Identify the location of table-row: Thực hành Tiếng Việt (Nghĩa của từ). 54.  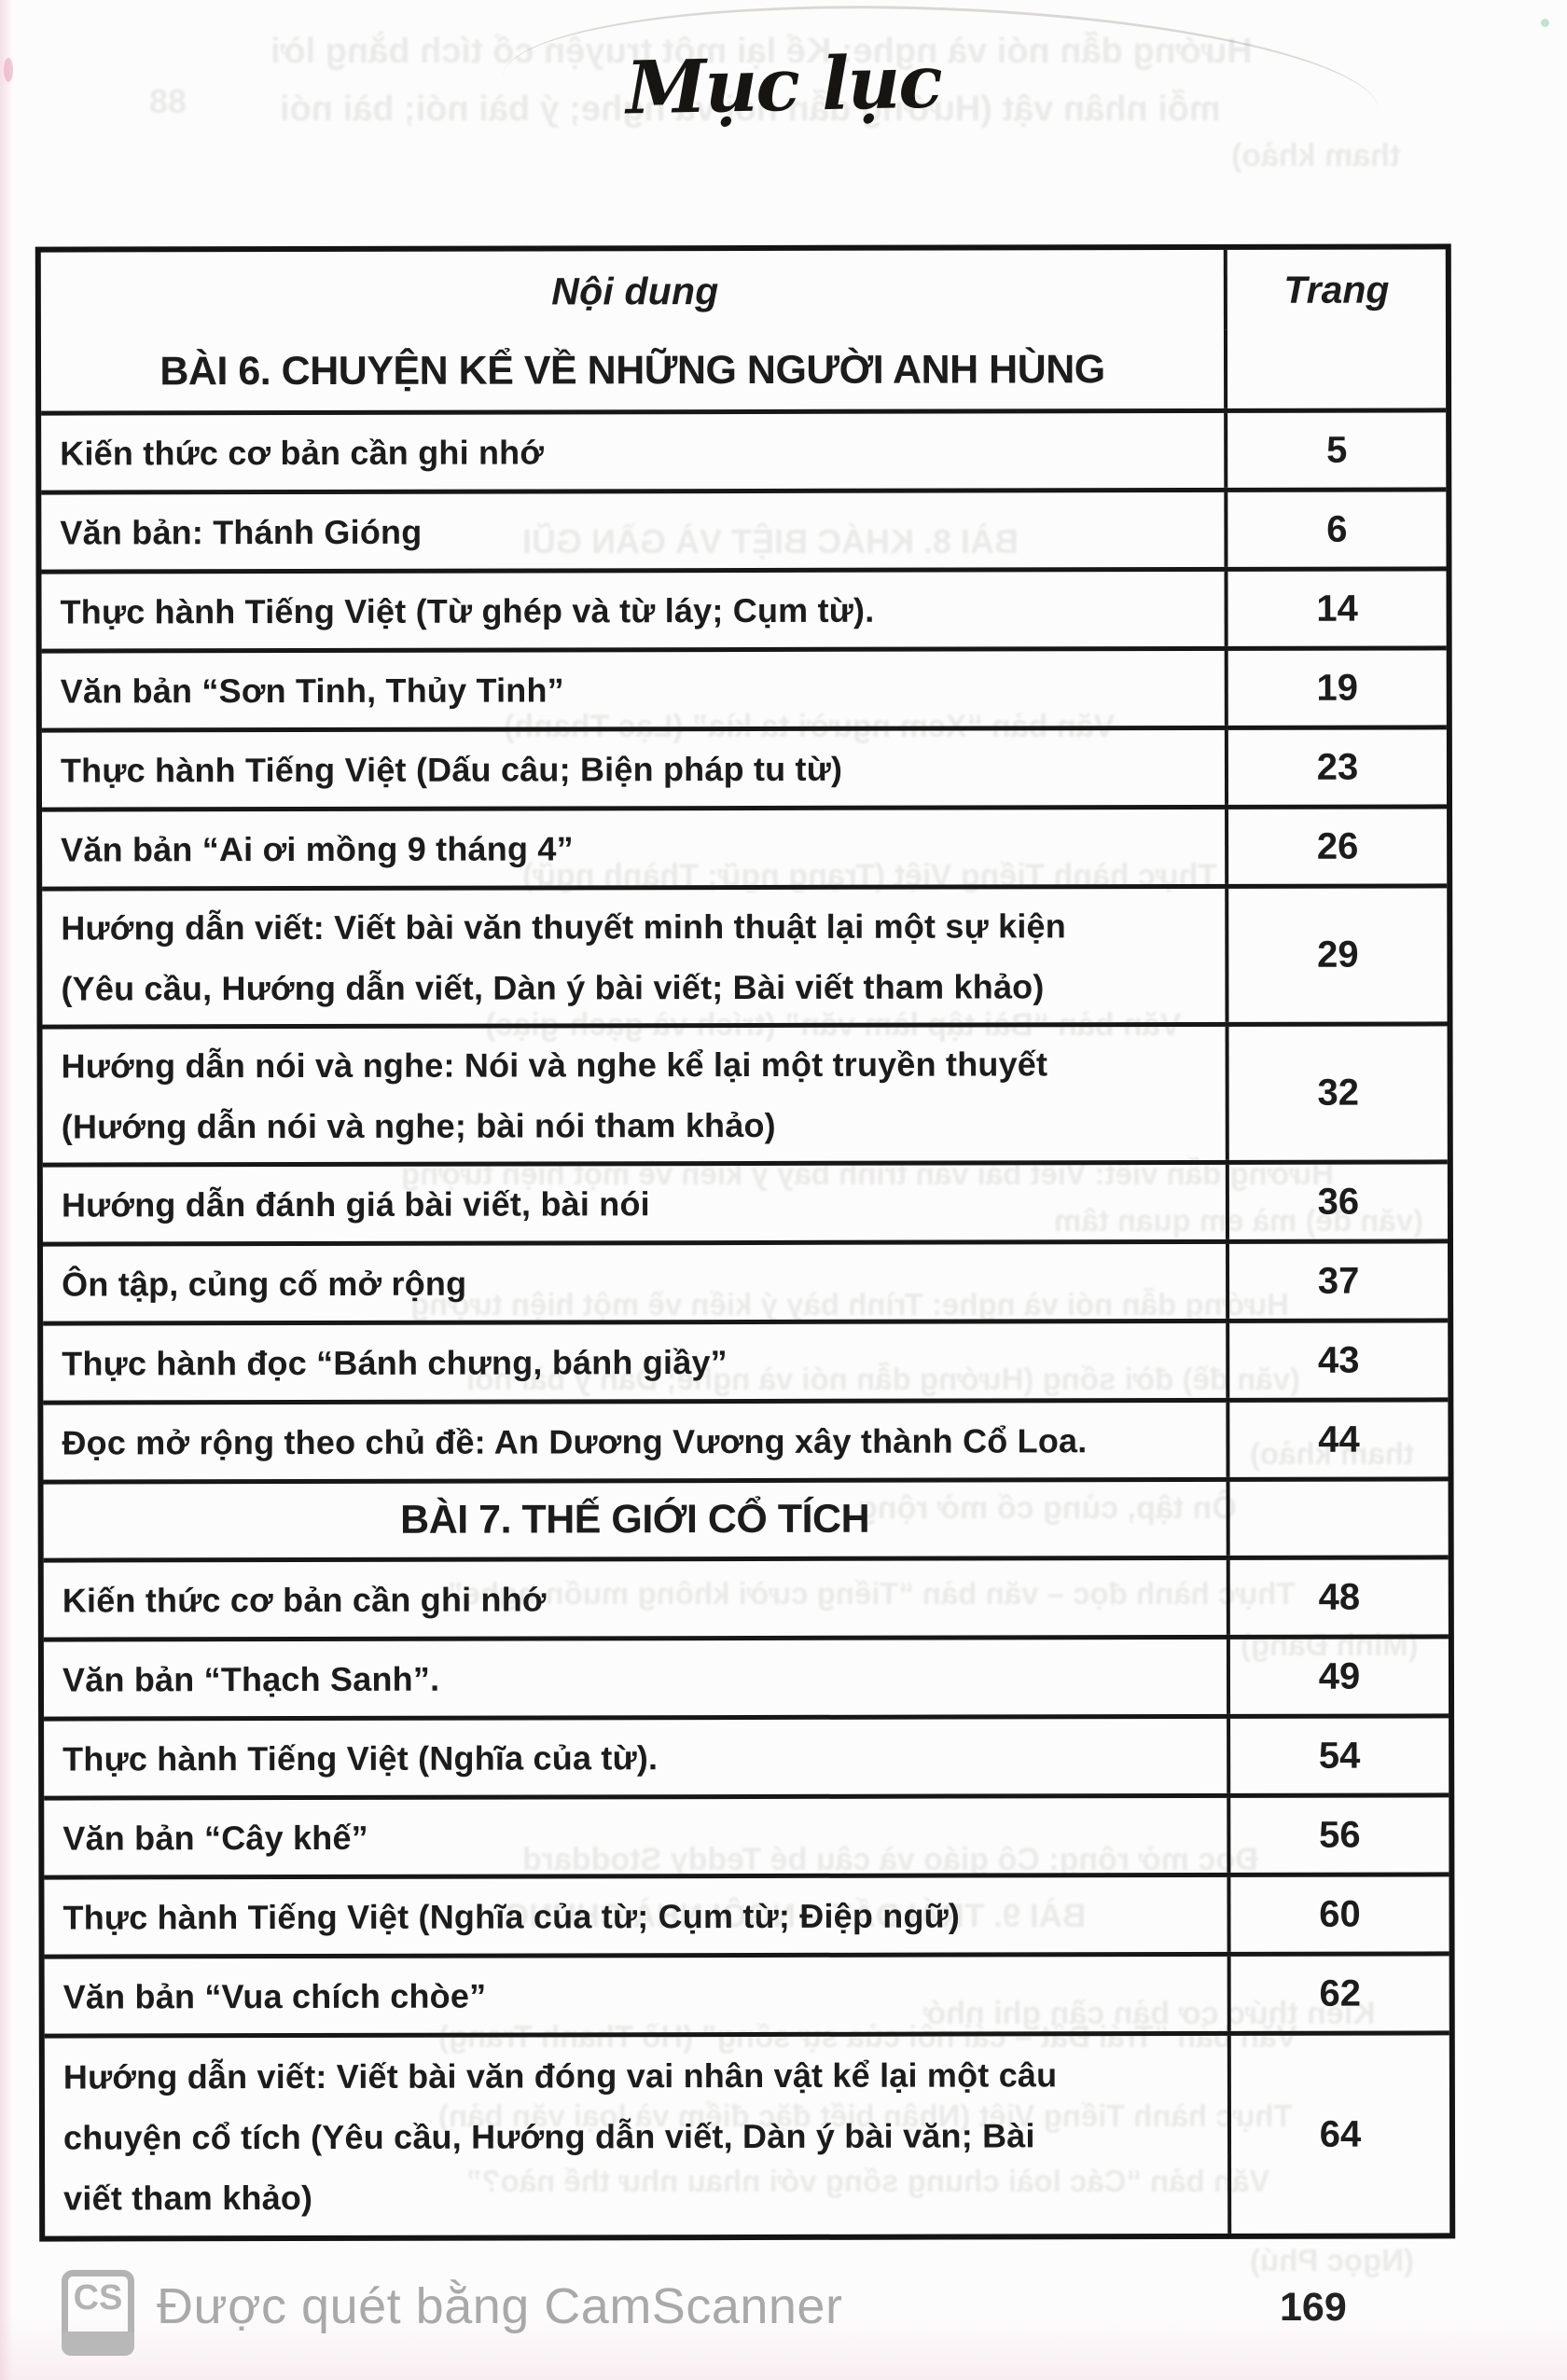
(746, 1754).